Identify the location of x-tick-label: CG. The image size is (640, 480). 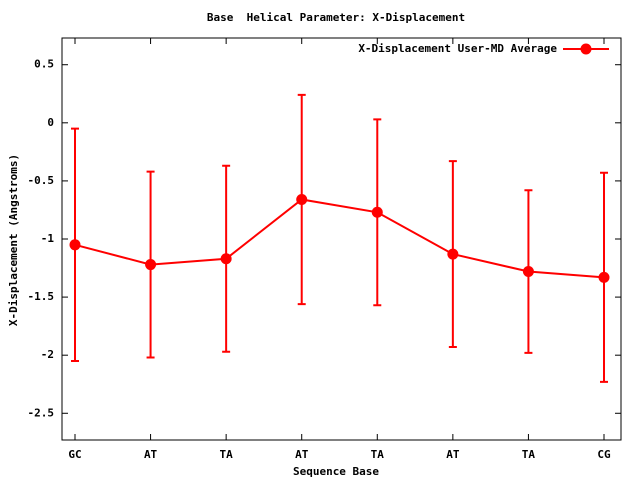
(604, 454).